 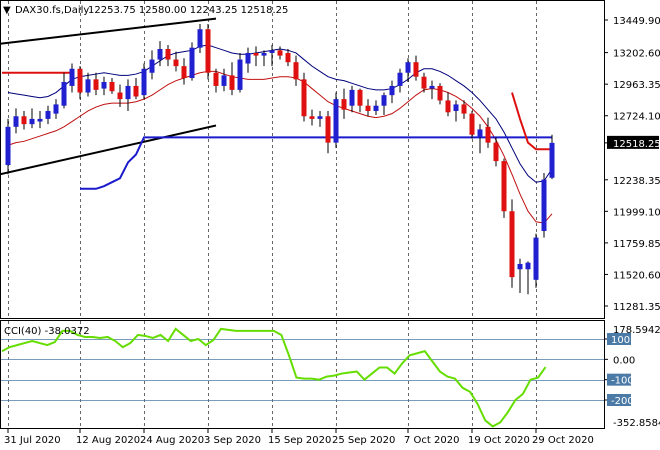 What do you see at coordinates (108, 96) in the screenshot?
I see `trendlines` at bounding box center [108, 96].